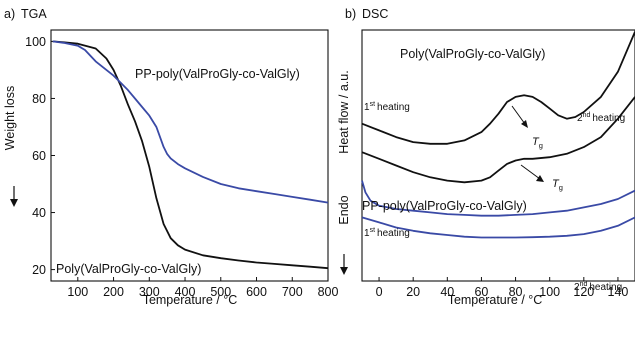 The height and width of the screenshot is (340, 635). What do you see at coordinates (495, 300) in the screenshot?
I see `dsc-x-axis-label: Temperature / °C` at bounding box center [495, 300].